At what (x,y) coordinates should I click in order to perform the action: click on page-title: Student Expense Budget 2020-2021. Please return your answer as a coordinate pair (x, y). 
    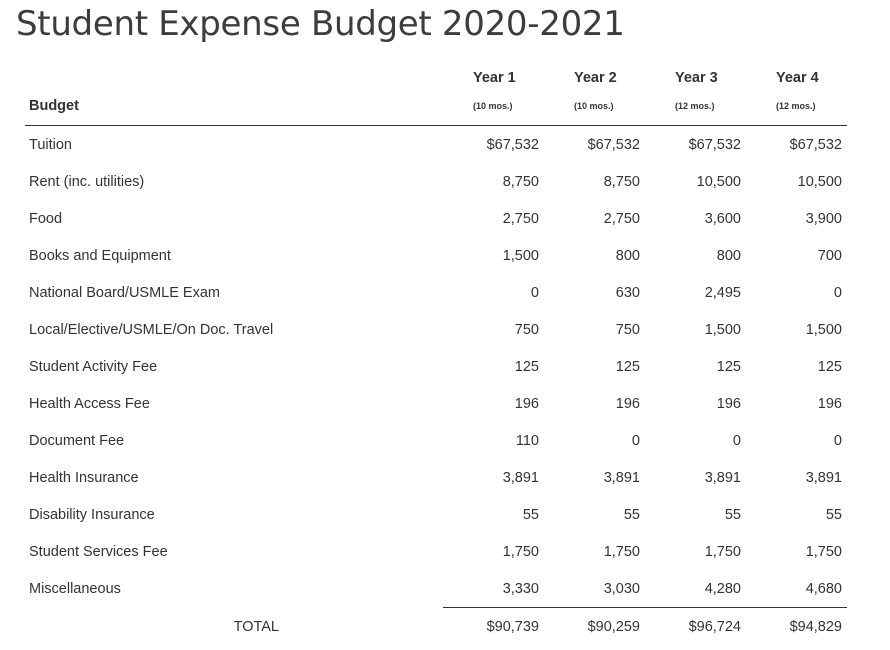
    Looking at the image, I should click on (320, 24).